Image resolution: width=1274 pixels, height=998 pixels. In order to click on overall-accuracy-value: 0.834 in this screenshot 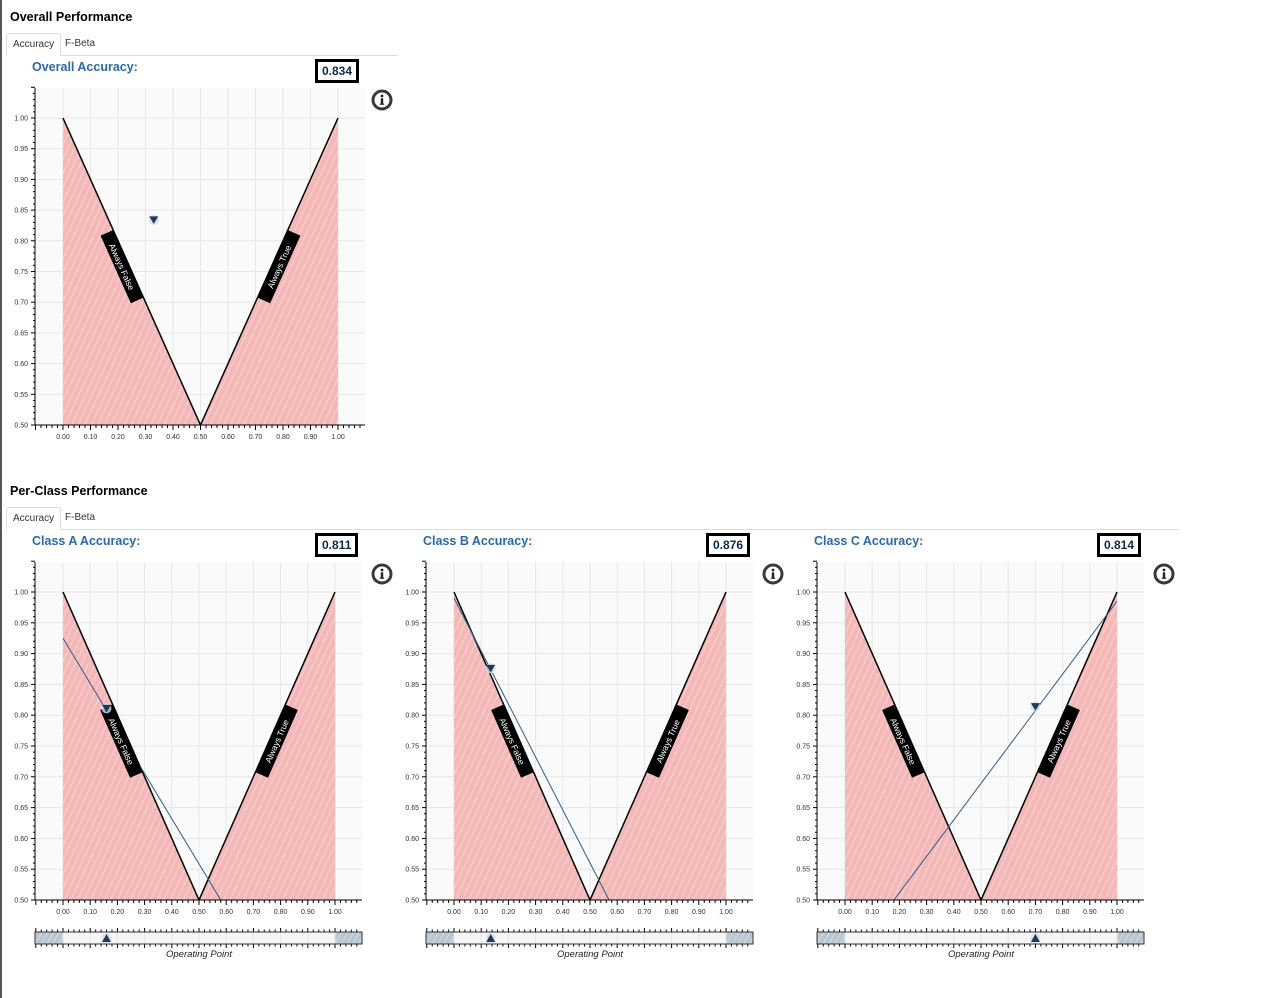, I will do `click(337, 71)`.